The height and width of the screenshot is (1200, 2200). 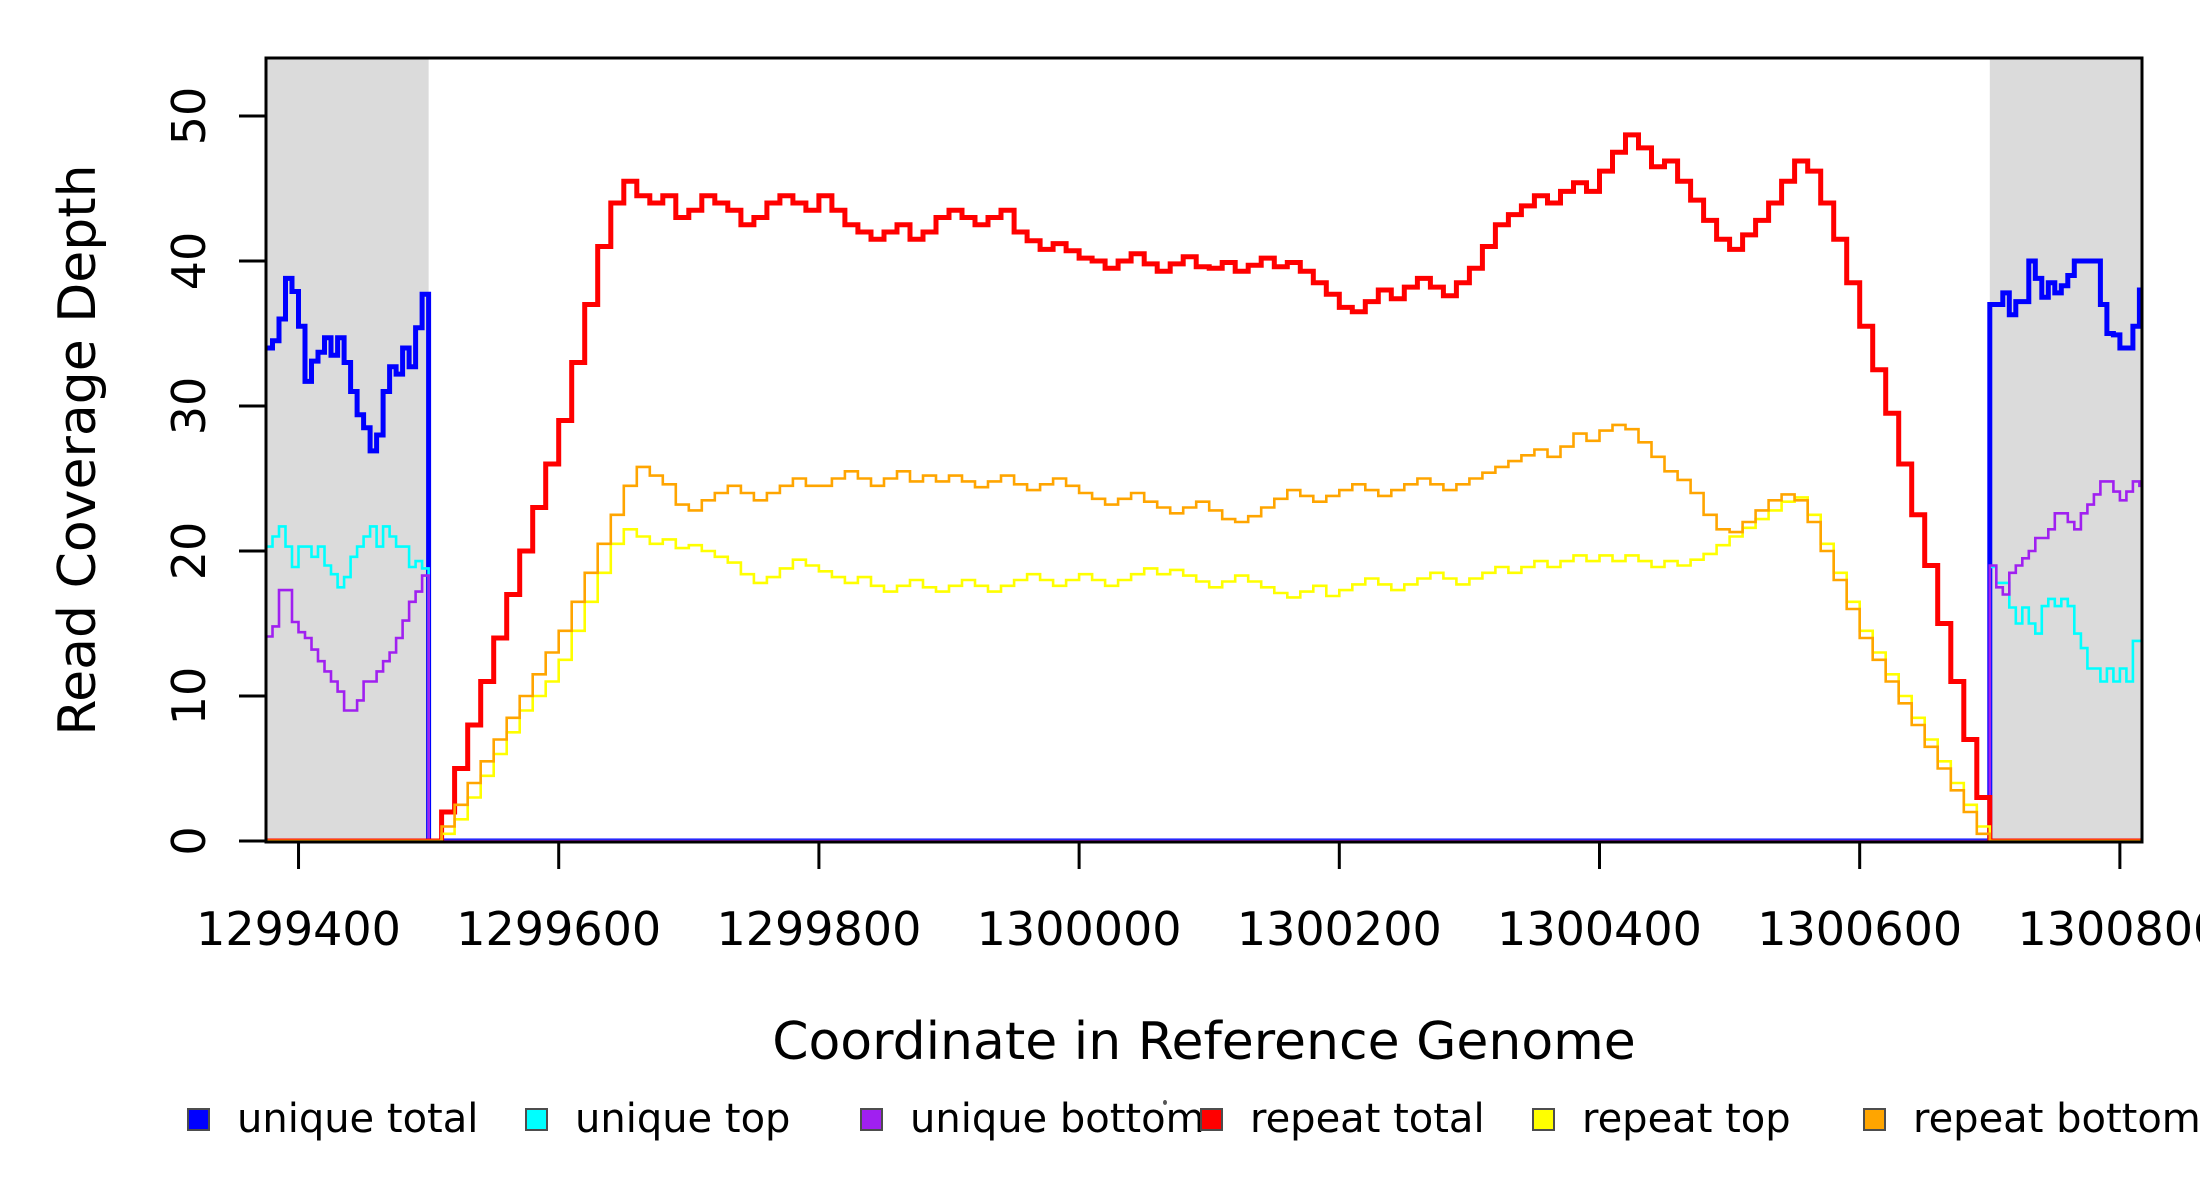 I want to click on y-tick-label: 50, so click(x=189, y=116).